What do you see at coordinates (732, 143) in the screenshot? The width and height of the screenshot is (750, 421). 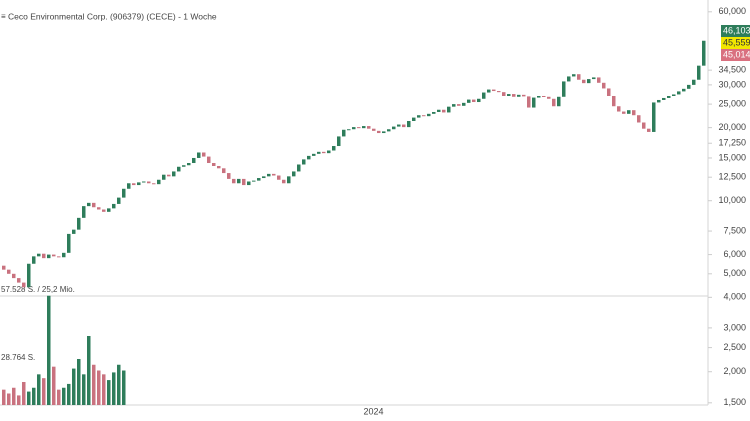 I see `y-tick-label: 17,250` at bounding box center [732, 143].